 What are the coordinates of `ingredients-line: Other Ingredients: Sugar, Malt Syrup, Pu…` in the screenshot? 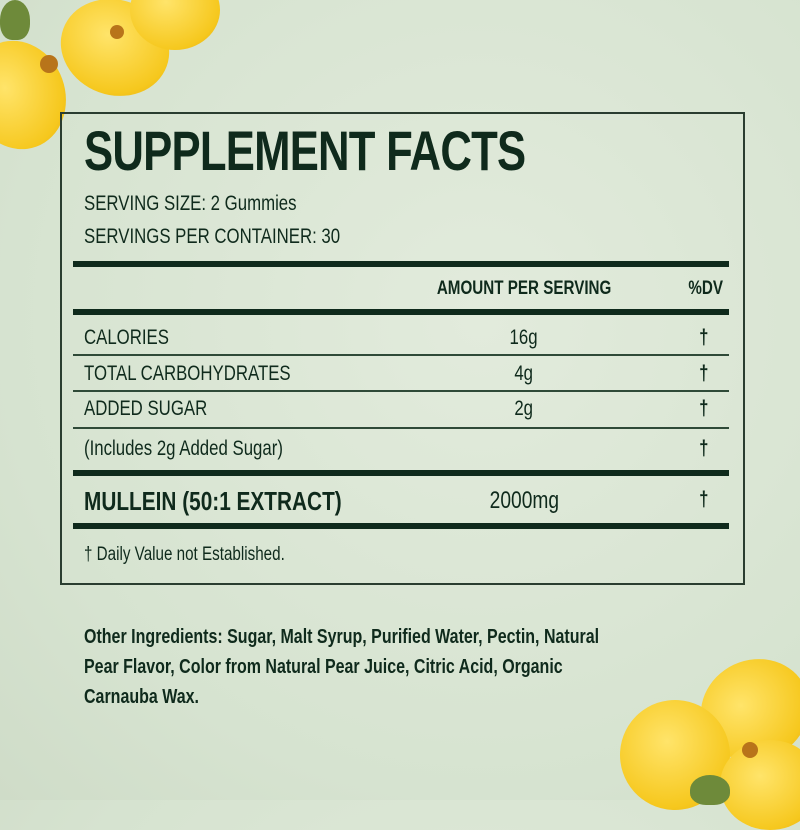 It's located at (342, 637).